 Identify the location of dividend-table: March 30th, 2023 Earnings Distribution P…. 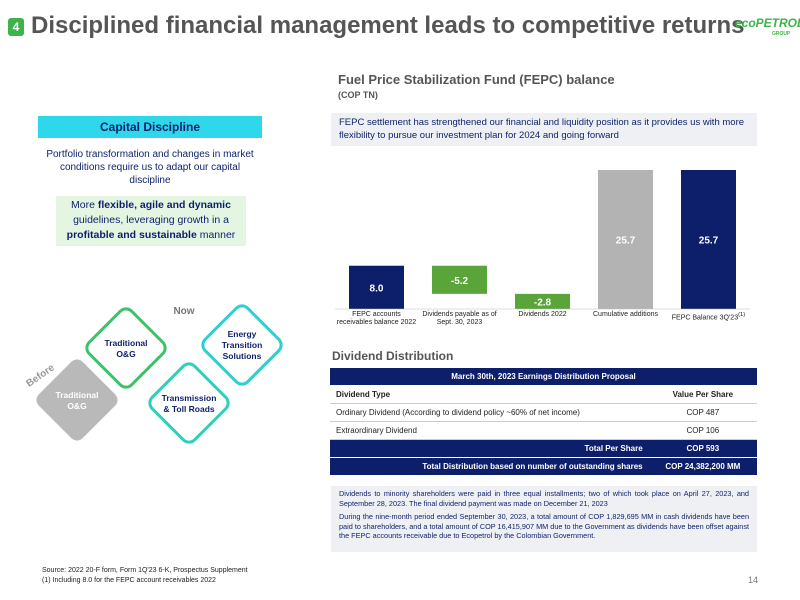
(543, 422).